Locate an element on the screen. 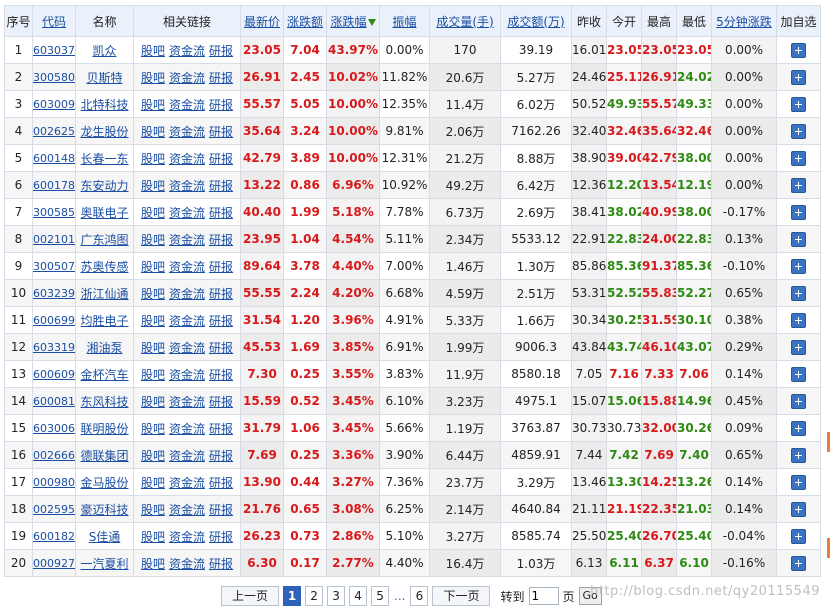 This screenshot has height=611, width=830. stock-code-link: 300580 is located at coordinates (54, 77).